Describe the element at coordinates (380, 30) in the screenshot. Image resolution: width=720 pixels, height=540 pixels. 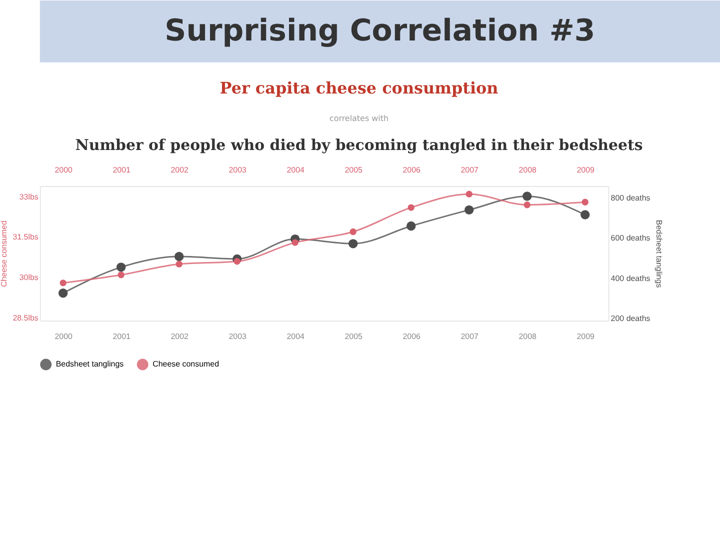
I see `text: Surprising Correlation #3` at that location.